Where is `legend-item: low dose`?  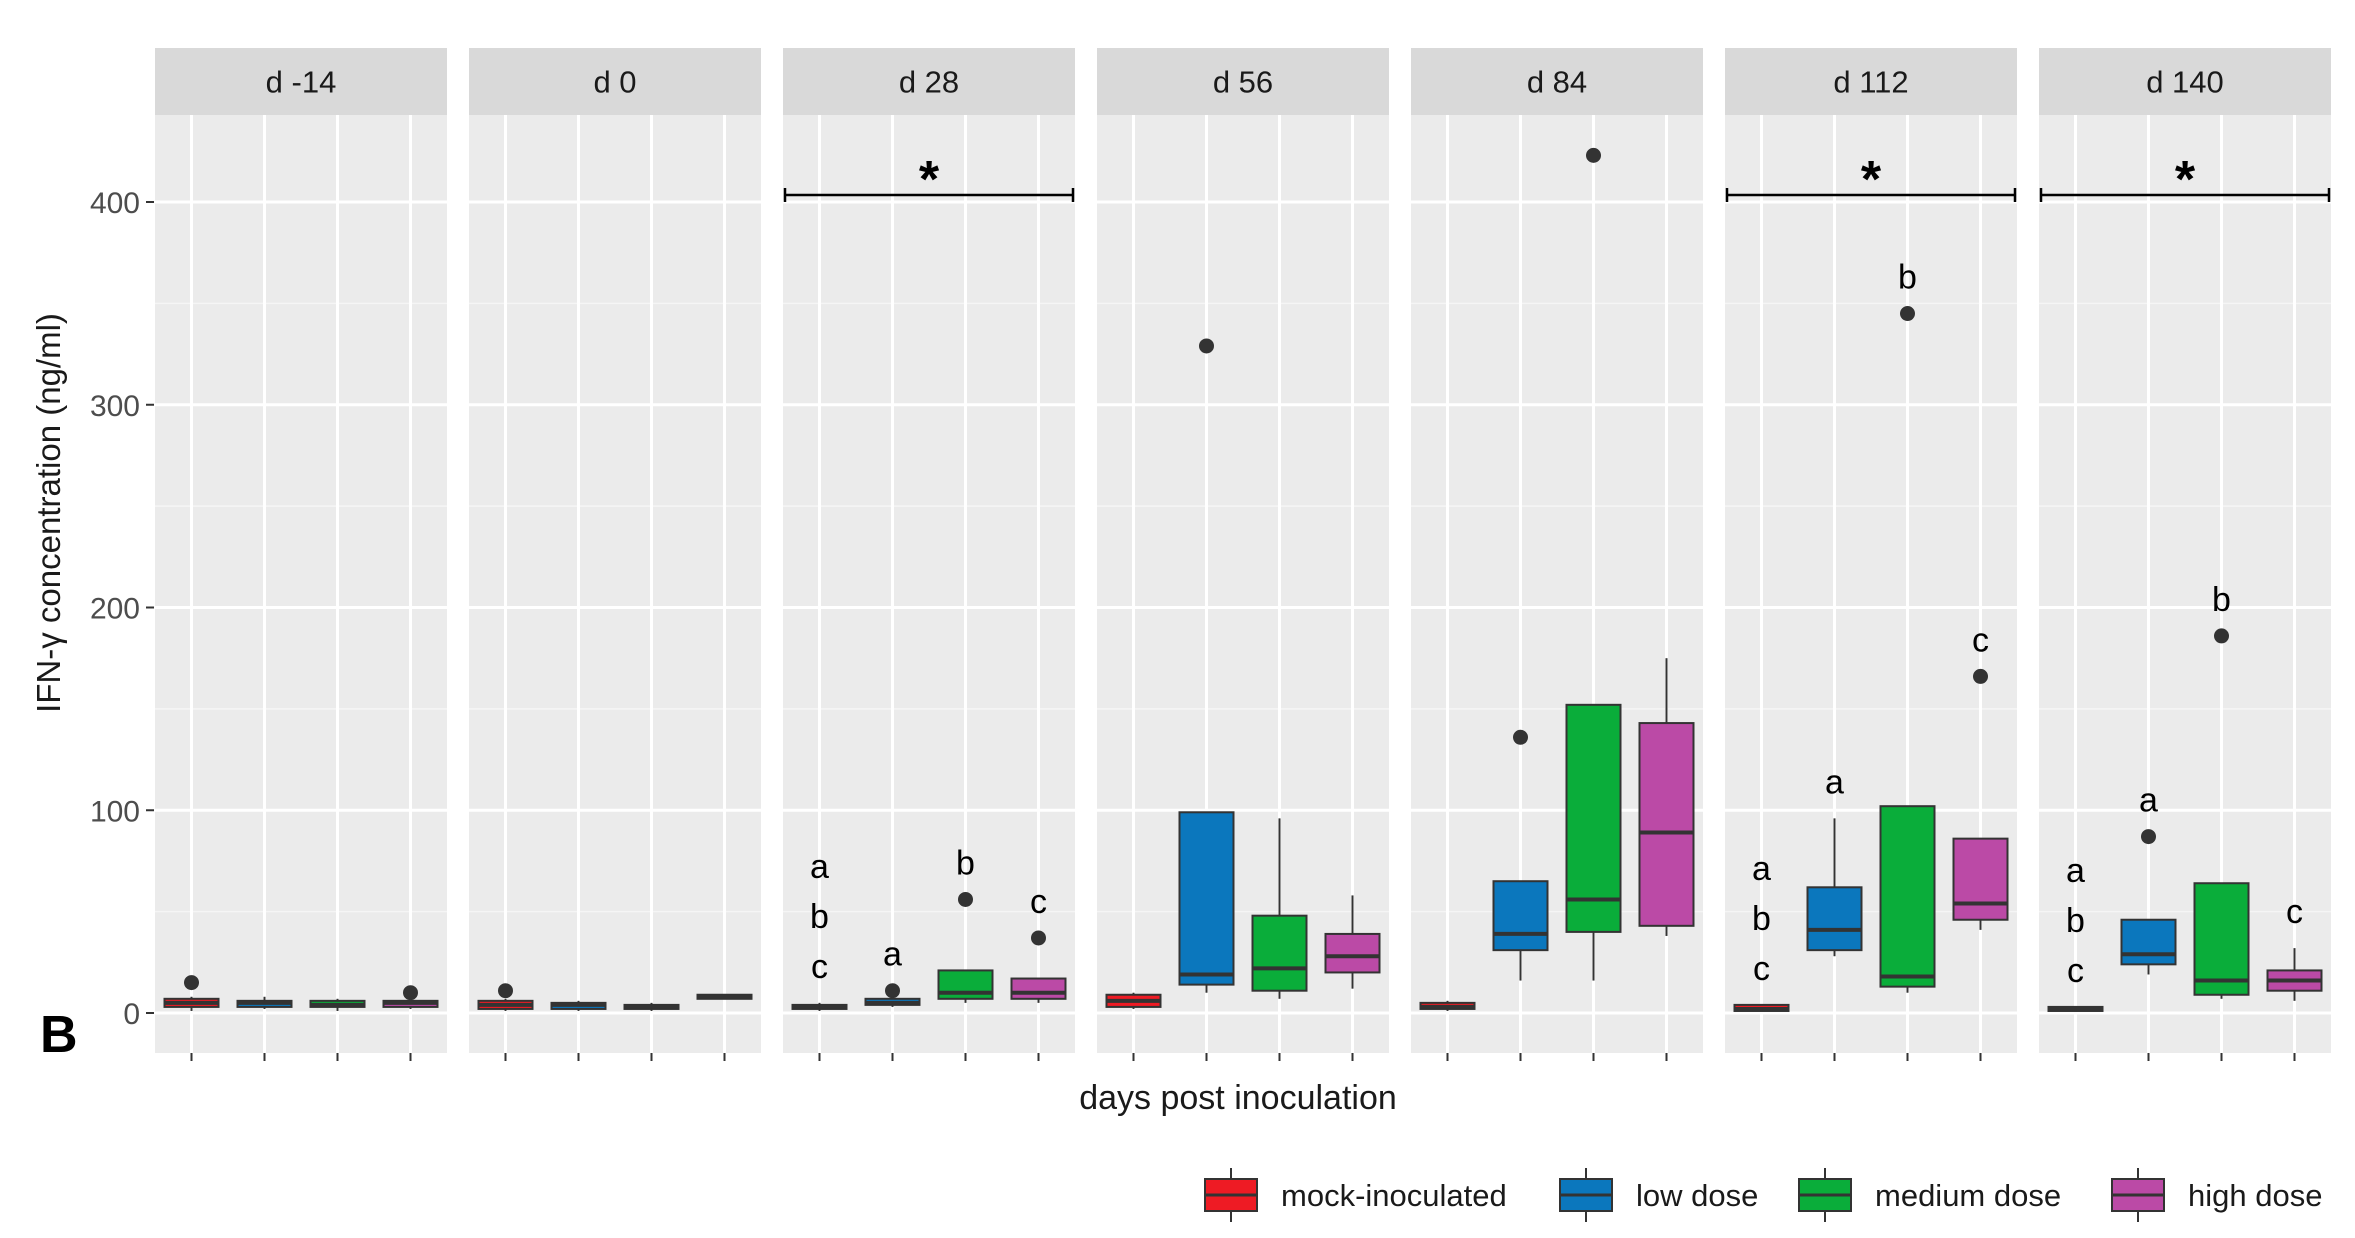 legend-item: low dose is located at coordinates (1658, 1195).